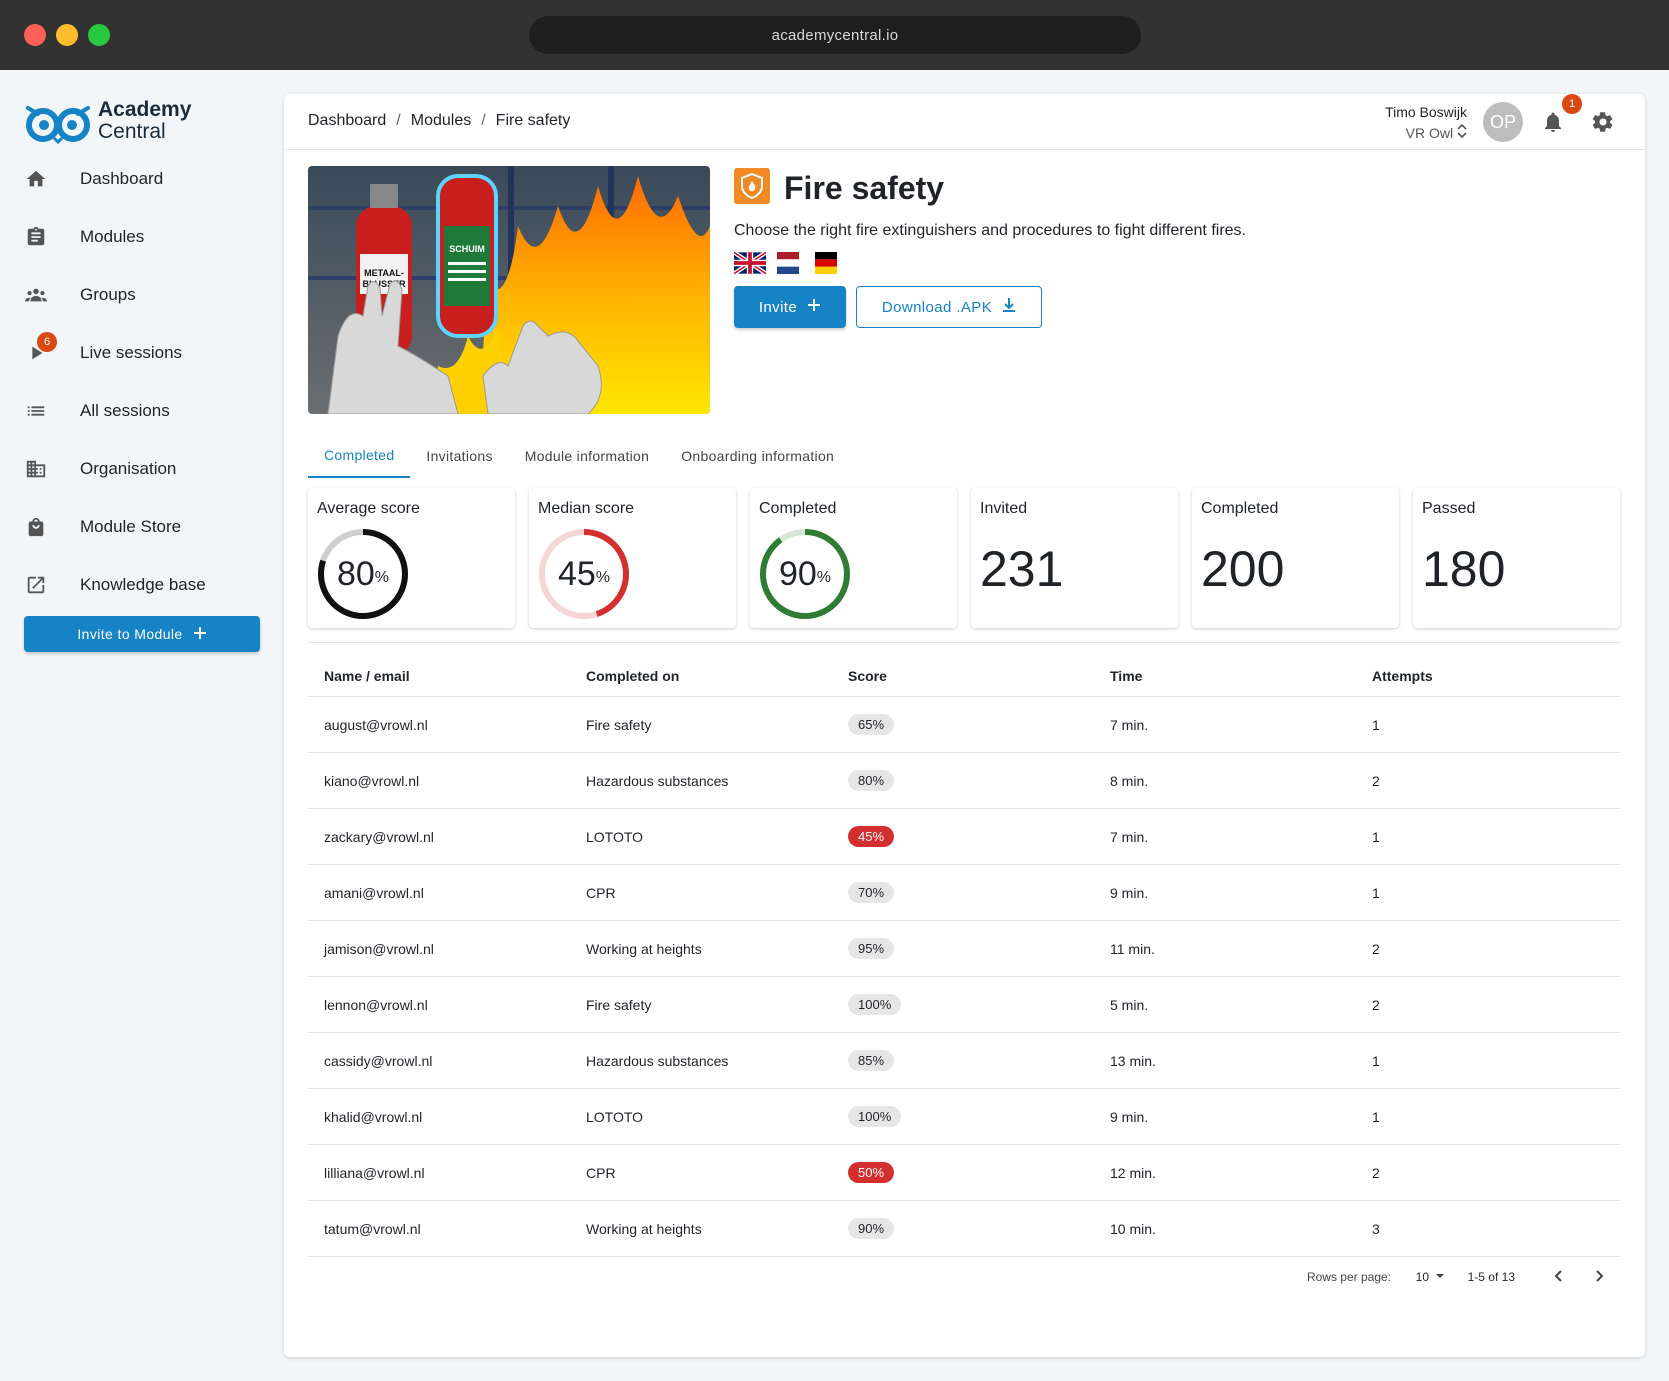 This screenshot has width=1669, height=1381. What do you see at coordinates (1426, 112) in the screenshot?
I see `user-name: Timo Boswijk` at bounding box center [1426, 112].